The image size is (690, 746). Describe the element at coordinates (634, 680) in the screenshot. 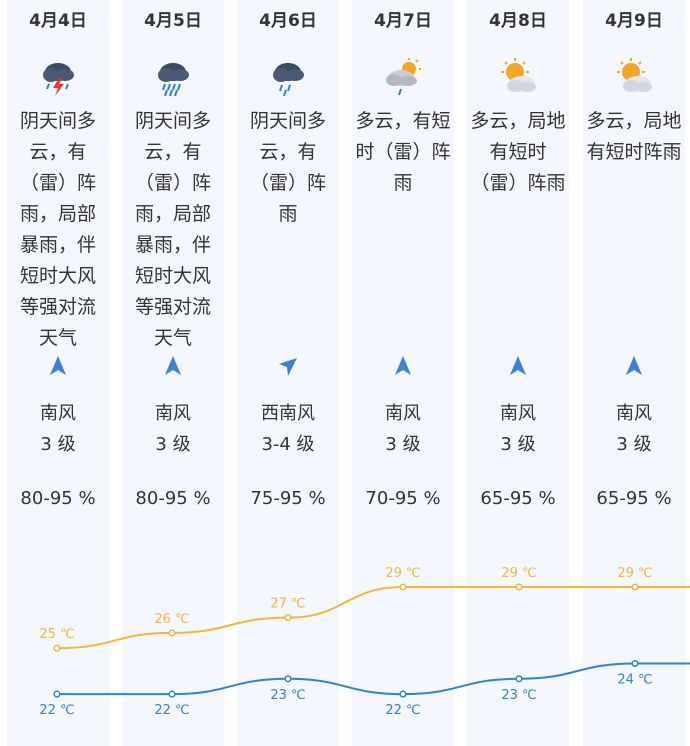

I see `low-temp-label: 24 ℃` at that location.